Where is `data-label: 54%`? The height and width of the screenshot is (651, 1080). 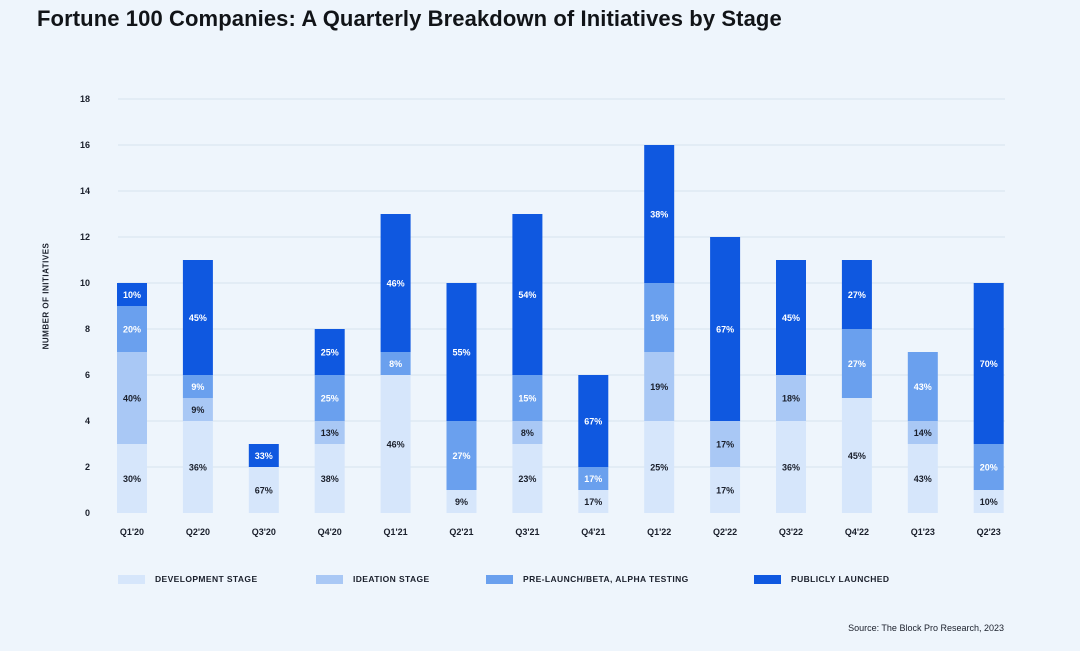 data-label: 54% is located at coordinates (527, 295).